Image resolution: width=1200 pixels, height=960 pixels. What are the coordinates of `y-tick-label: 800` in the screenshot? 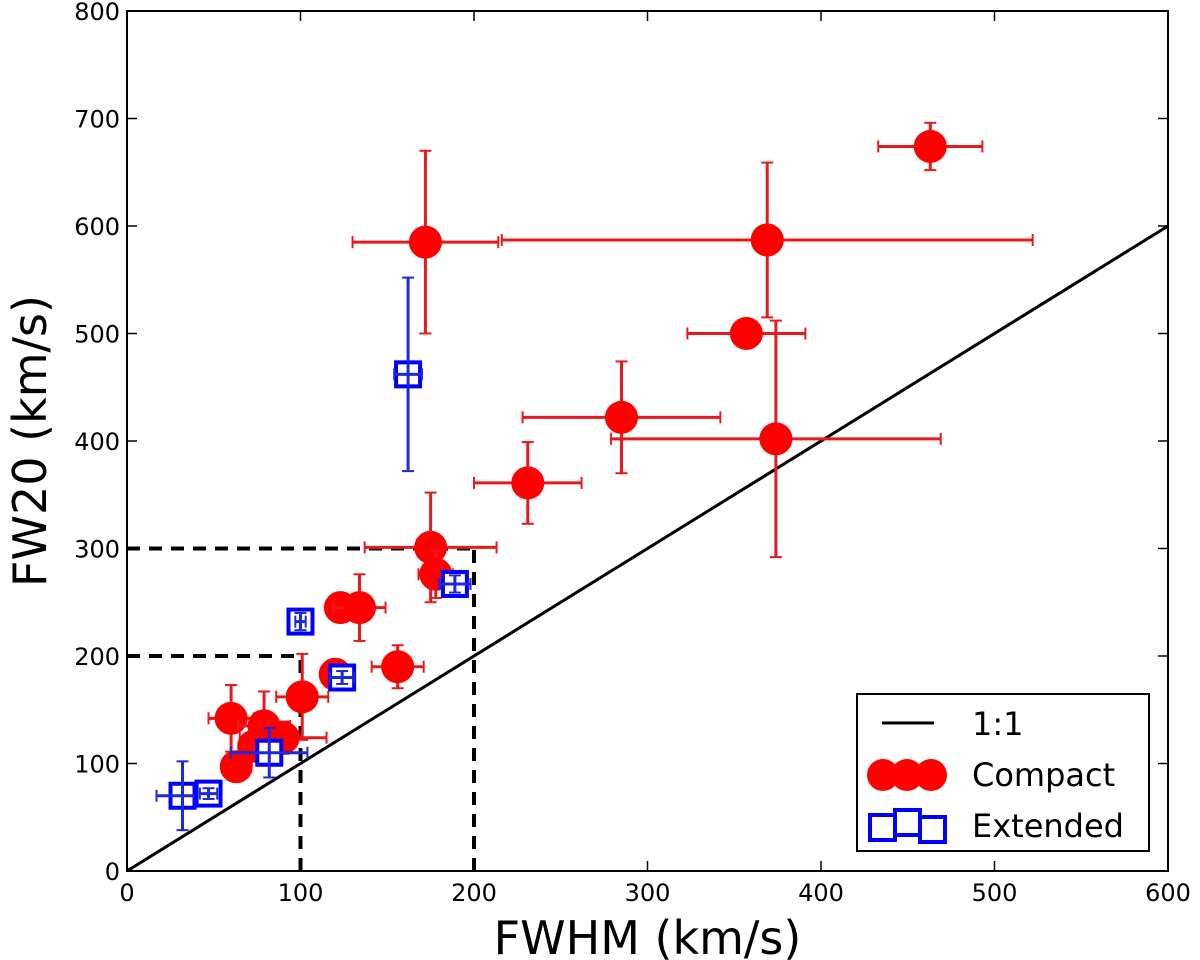 It's located at (97, 13).